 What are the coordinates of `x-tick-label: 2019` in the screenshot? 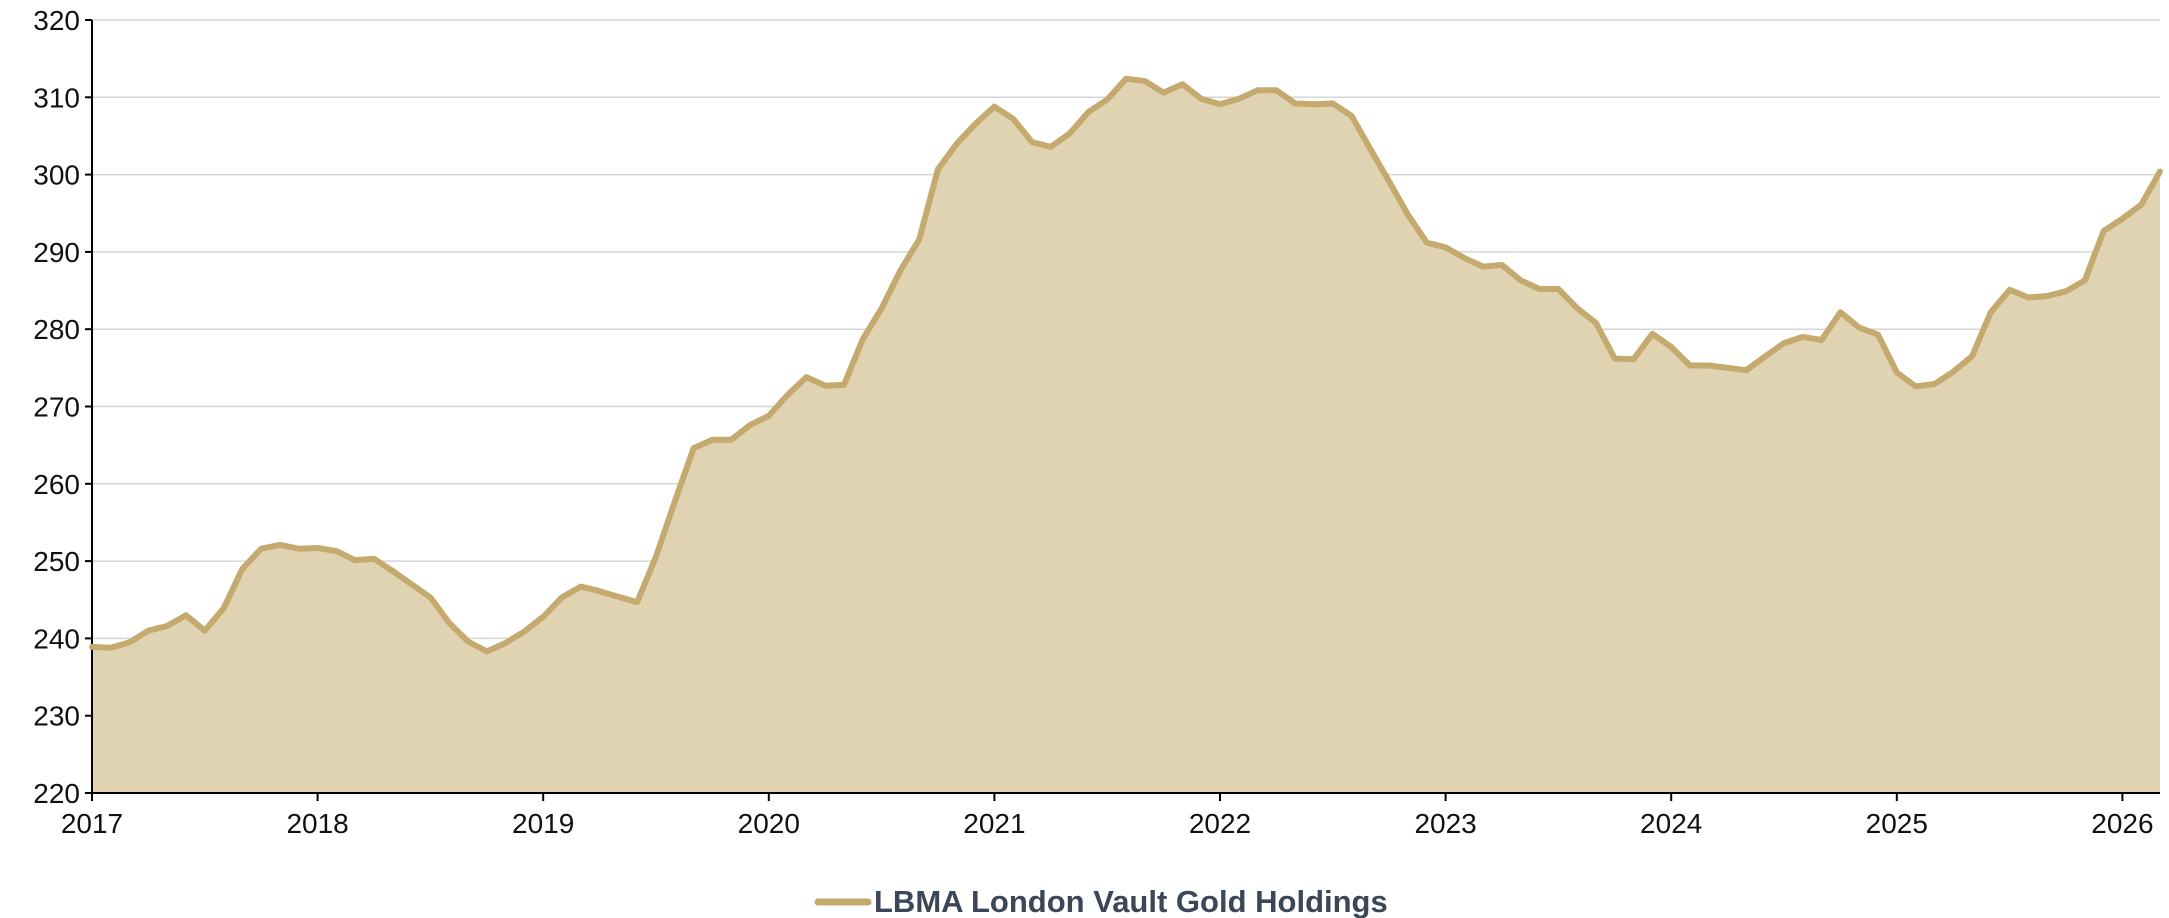 It's located at (543, 823).